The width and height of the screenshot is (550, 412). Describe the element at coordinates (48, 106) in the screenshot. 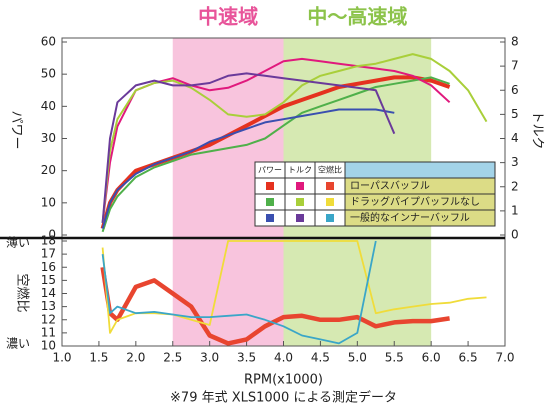

I see `y-tick-label: 40` at that location.